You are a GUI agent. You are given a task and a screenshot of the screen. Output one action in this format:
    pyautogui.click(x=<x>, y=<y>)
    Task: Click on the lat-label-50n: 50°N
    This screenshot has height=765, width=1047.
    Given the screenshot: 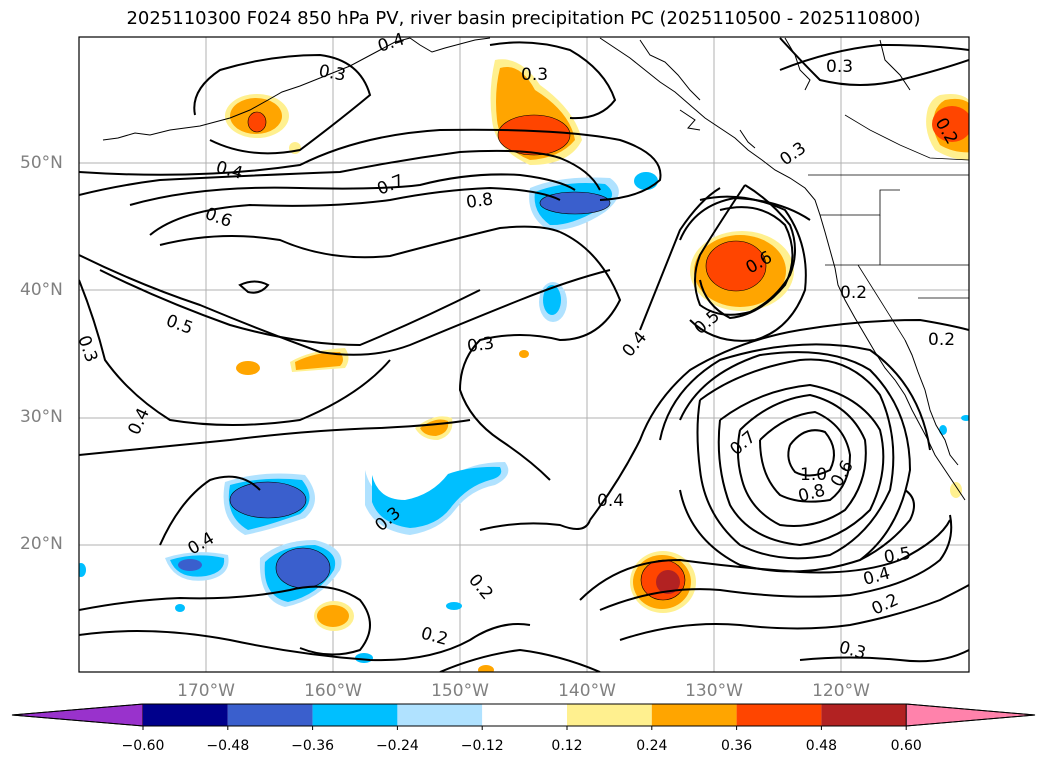 What is the action you would take?
    pyautogui.click(x=41, y=163)
    